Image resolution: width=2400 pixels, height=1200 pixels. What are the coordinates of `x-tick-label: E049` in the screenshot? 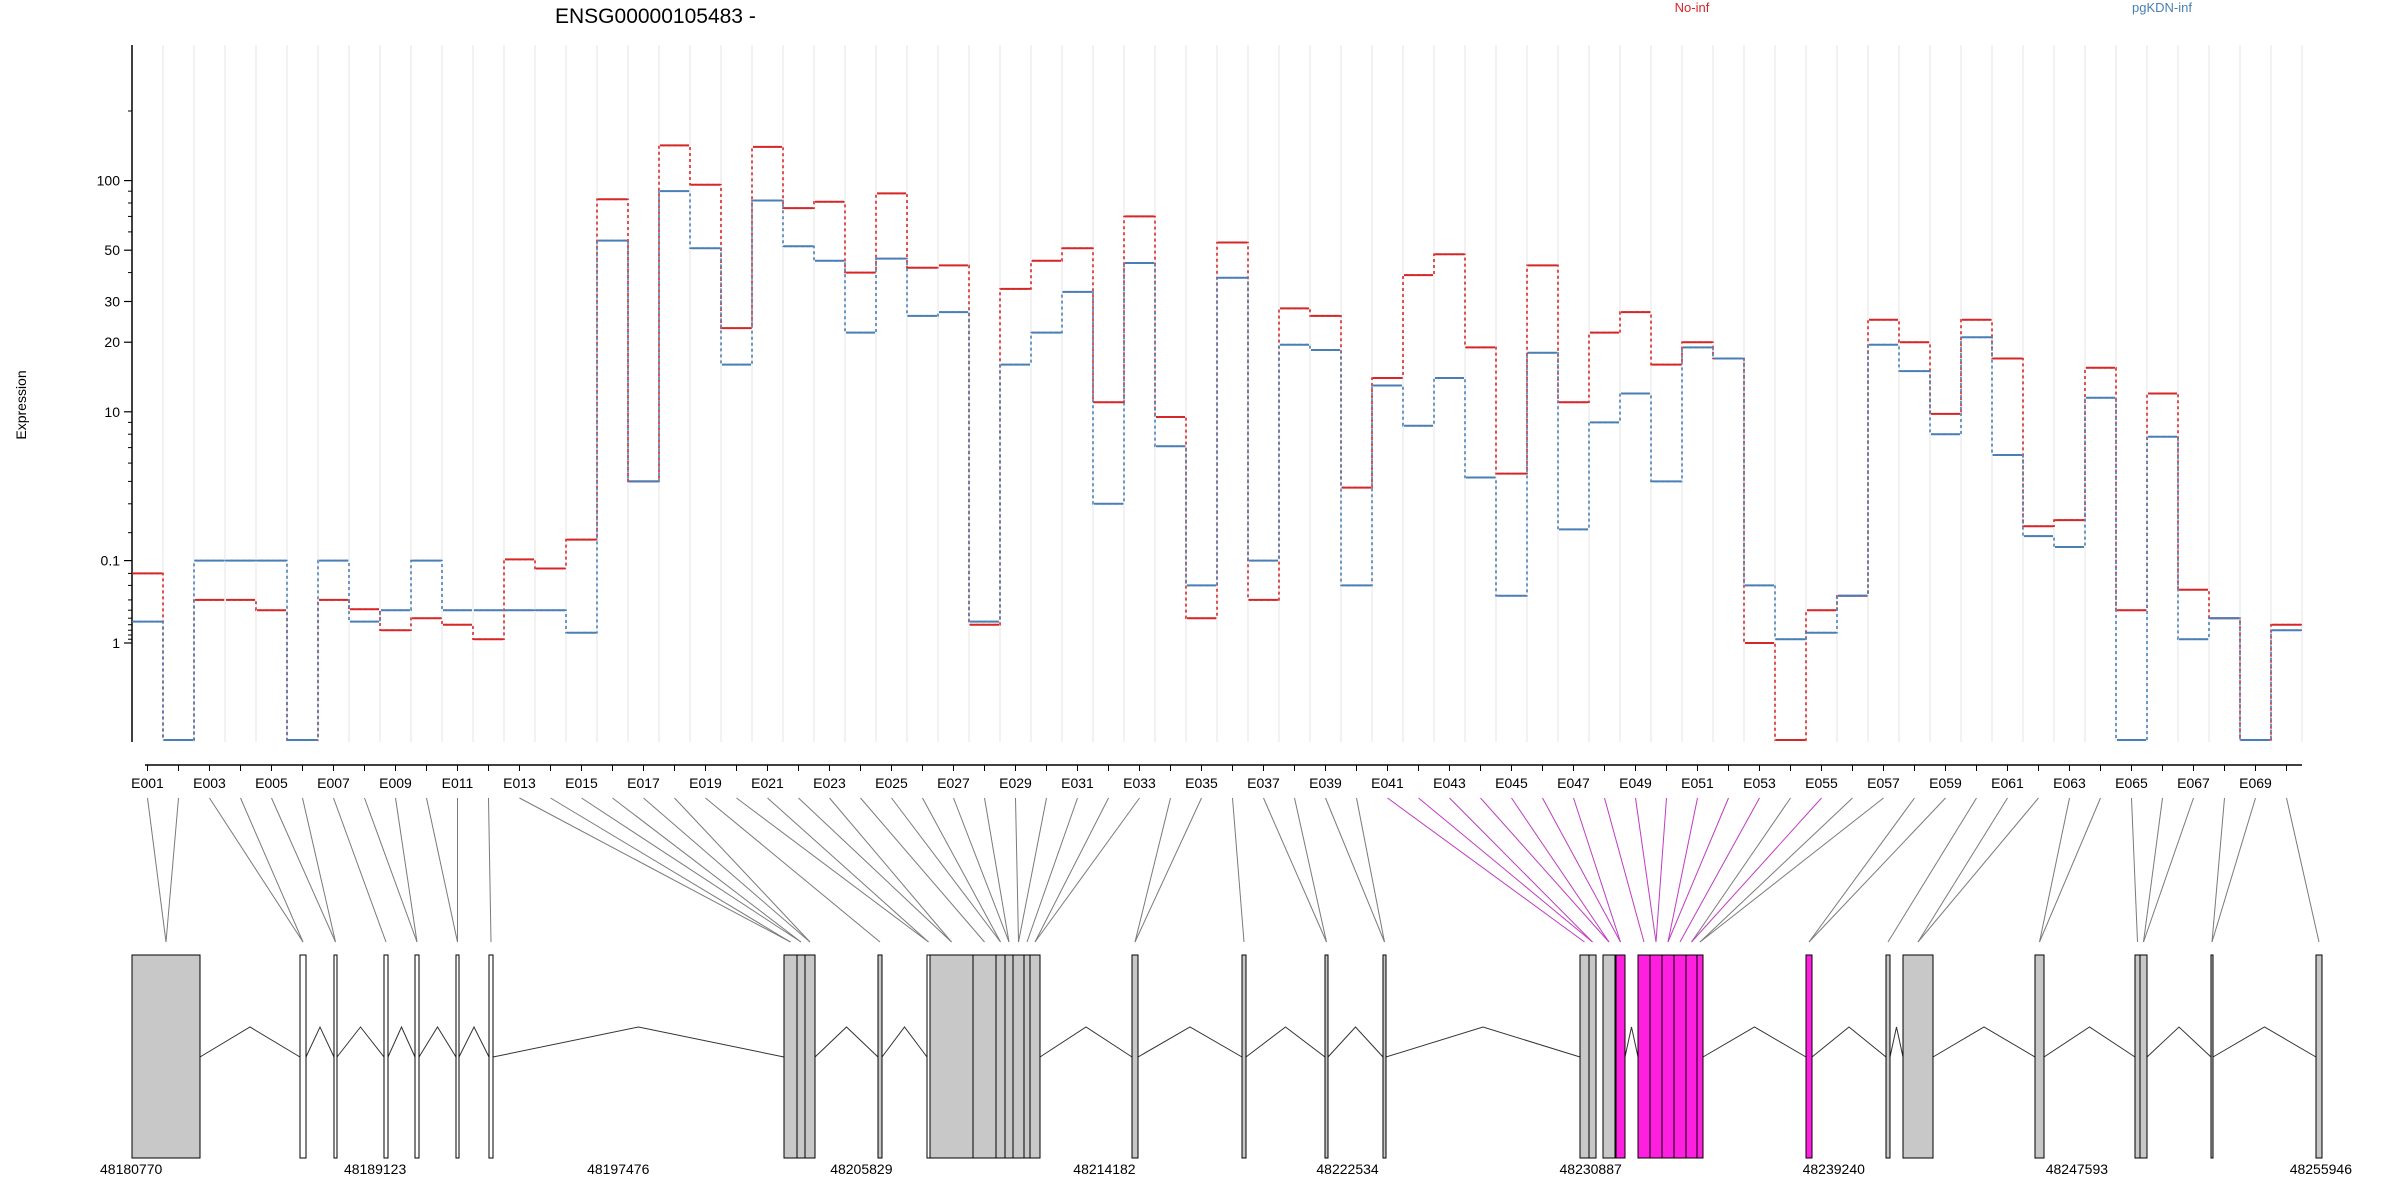 It's located at (1635, 783).